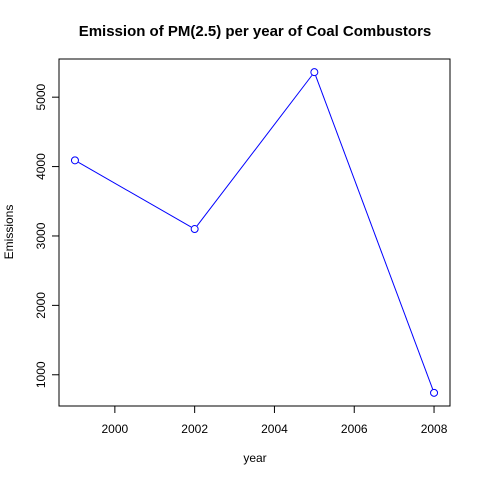 The height and width of the screenshot is (480, 480). Describe the element at coordinates (41, 166) in the screenshot. I see `y-tick-label: 4000` at that location.